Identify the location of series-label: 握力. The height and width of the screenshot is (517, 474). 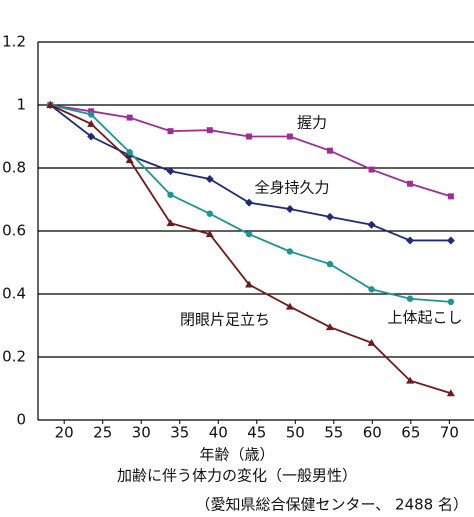
(312, 123).